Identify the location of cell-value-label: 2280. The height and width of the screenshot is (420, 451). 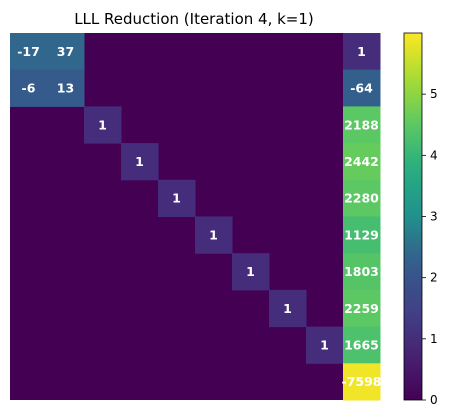
(361, 198).